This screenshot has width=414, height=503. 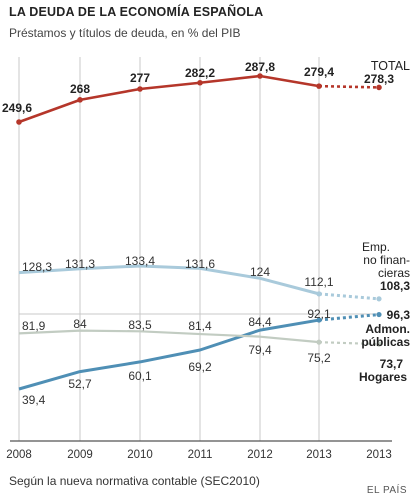 What do you see at coordinates (37, 267) in the screenshot?
I see `data-label: 128,3` at bounding box center [37, 267].